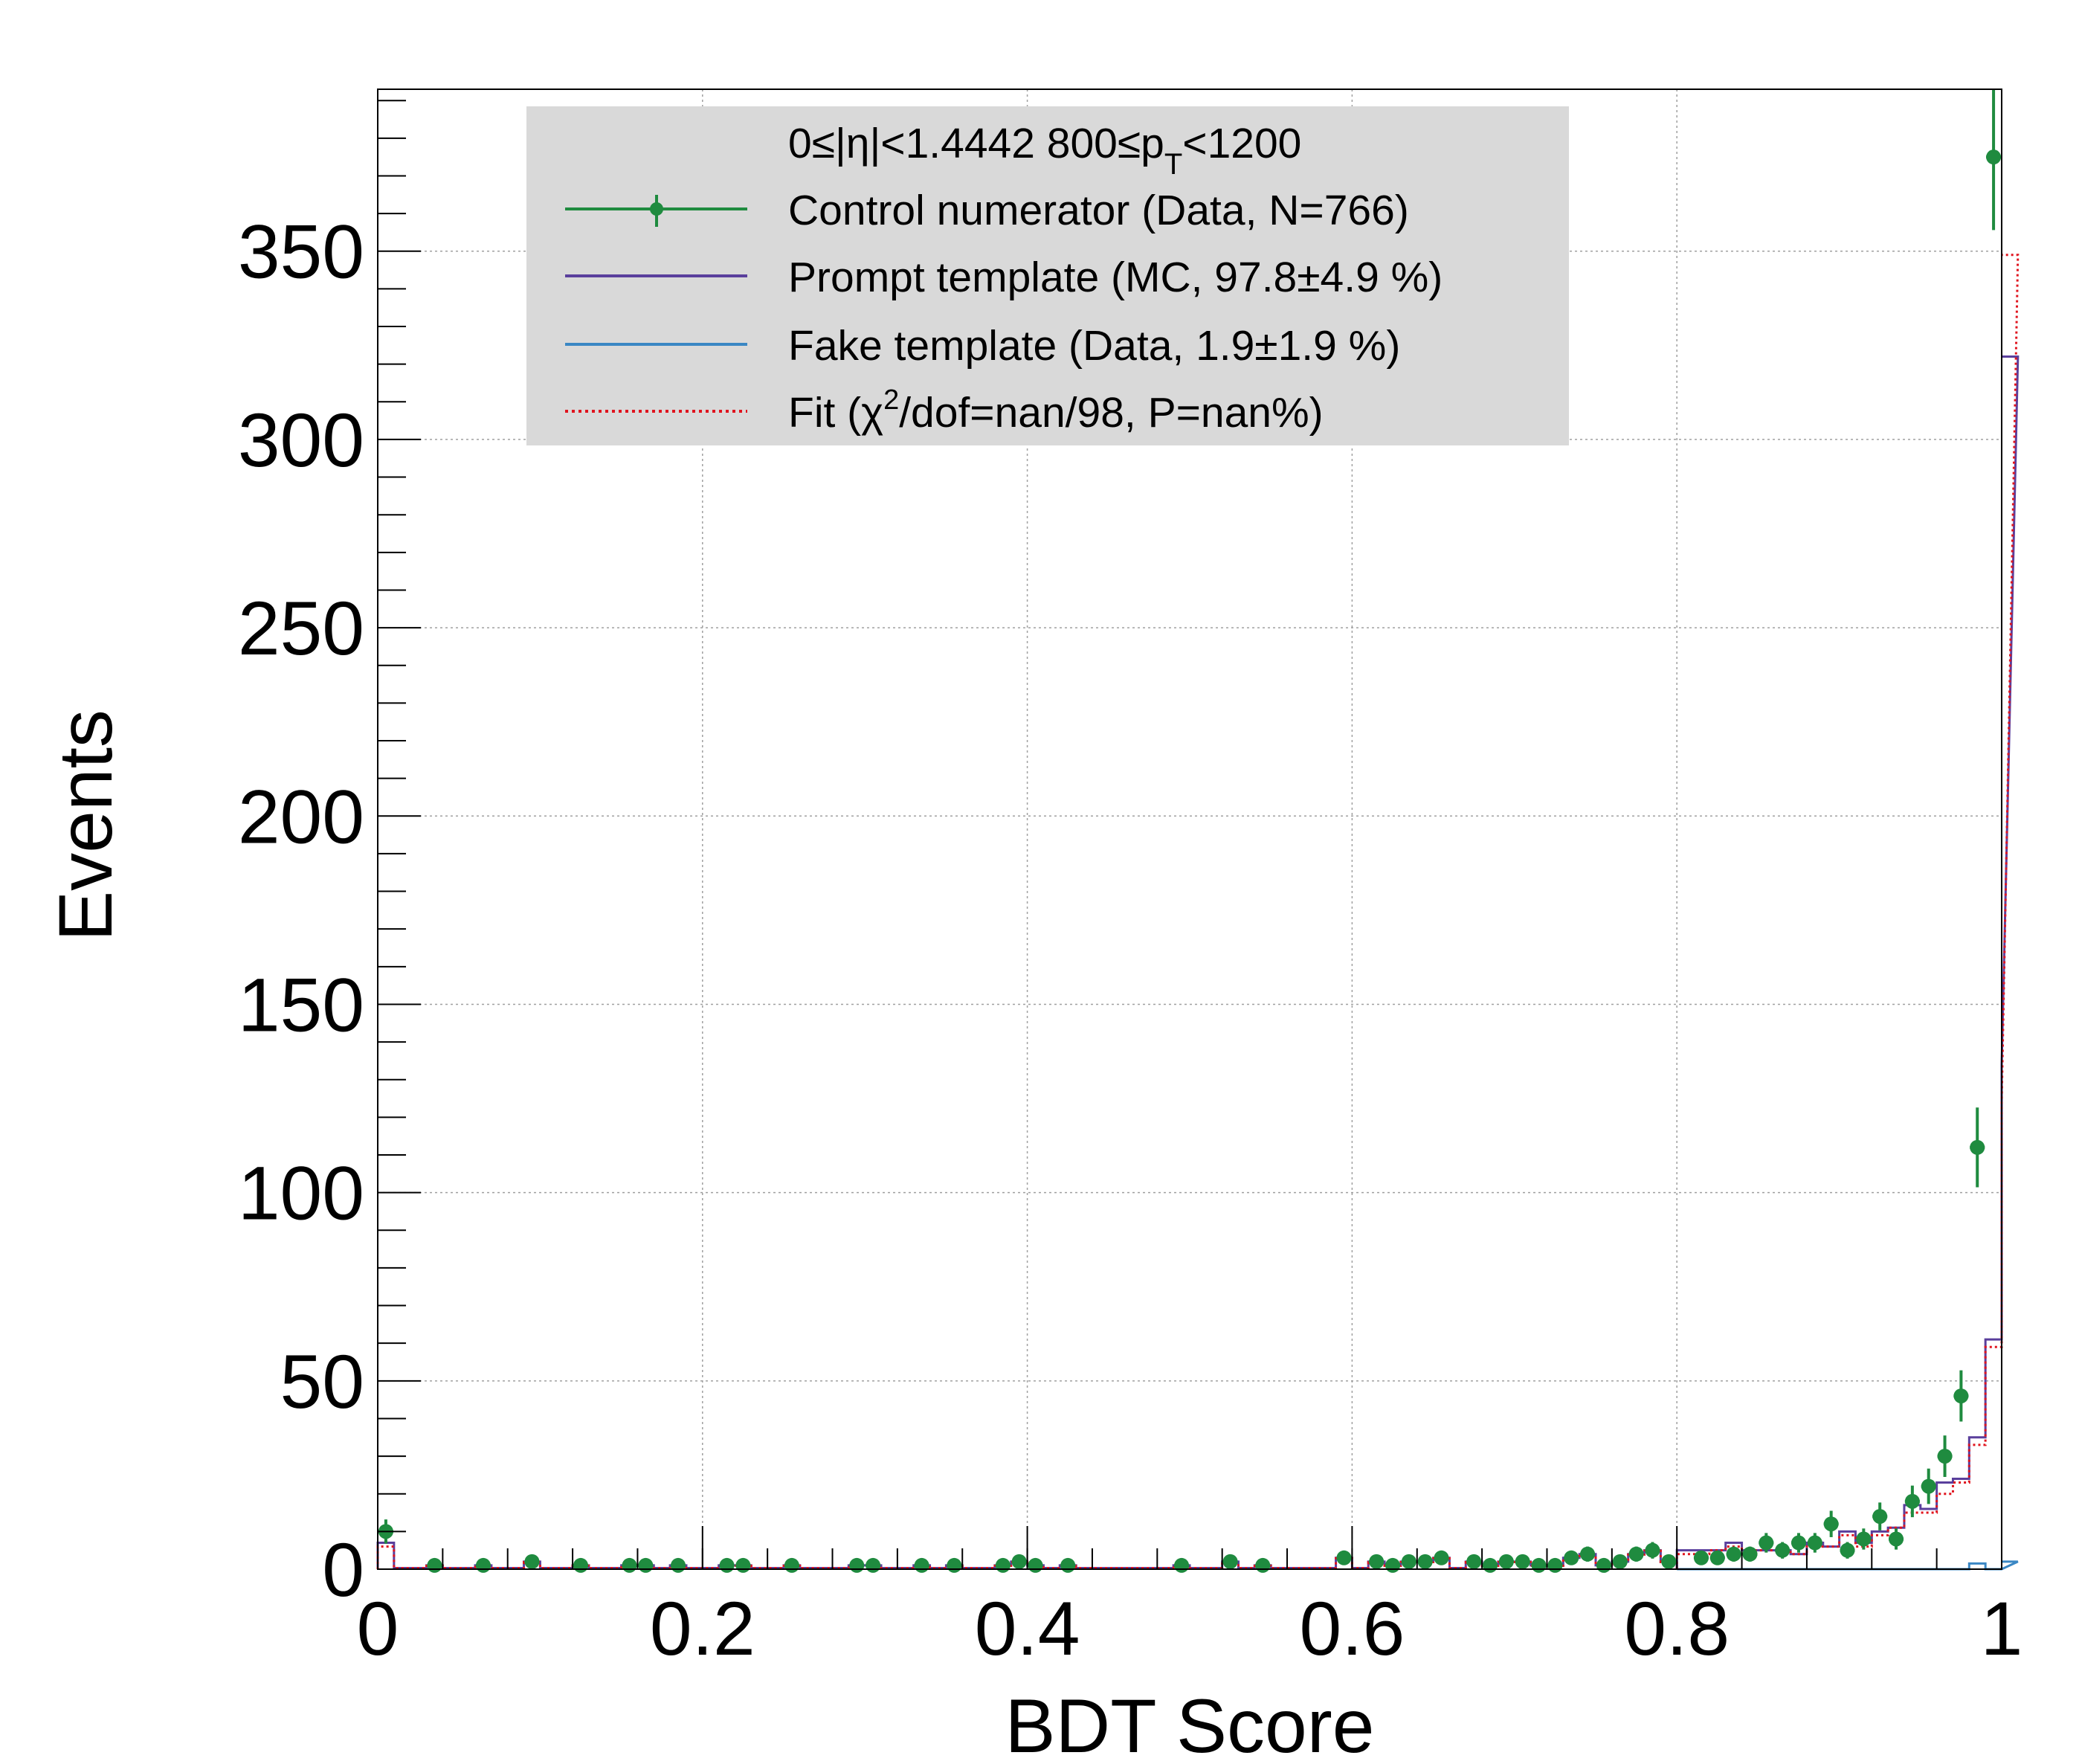 Image resolution: width=2079 pixels, height=1764 pixels. I want to click on legend-entry-data: Control numerator (Data, N=766), so click(1098, 210).